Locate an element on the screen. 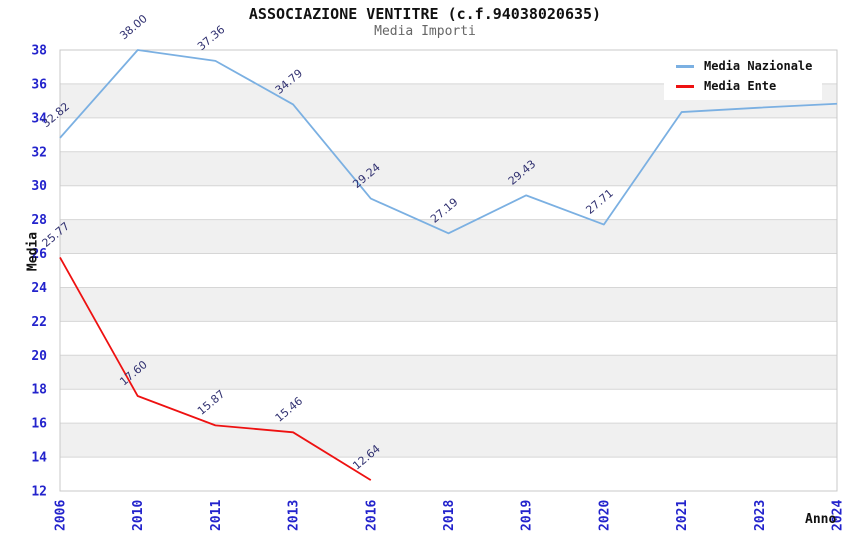 Image resolution: width=850 pixels, height=550 pixels. y-axis-title: Media is located at coordinates (33, 251).